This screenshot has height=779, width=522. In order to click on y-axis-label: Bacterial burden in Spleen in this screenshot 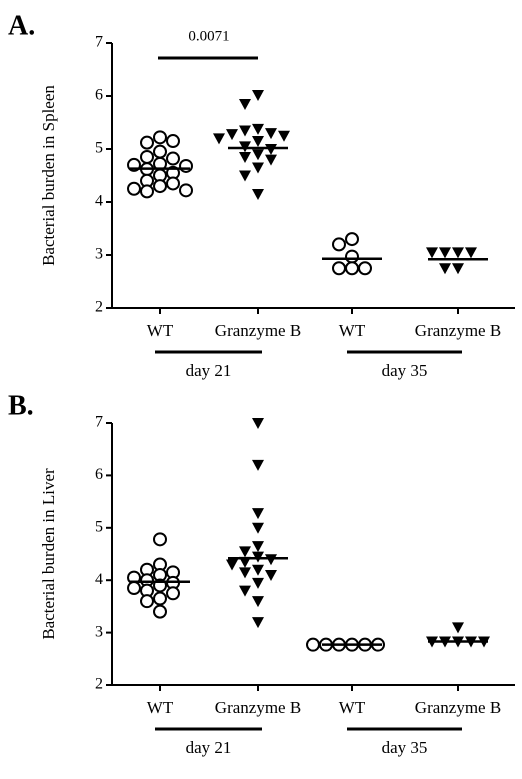, I will do `click(48, 175)`.